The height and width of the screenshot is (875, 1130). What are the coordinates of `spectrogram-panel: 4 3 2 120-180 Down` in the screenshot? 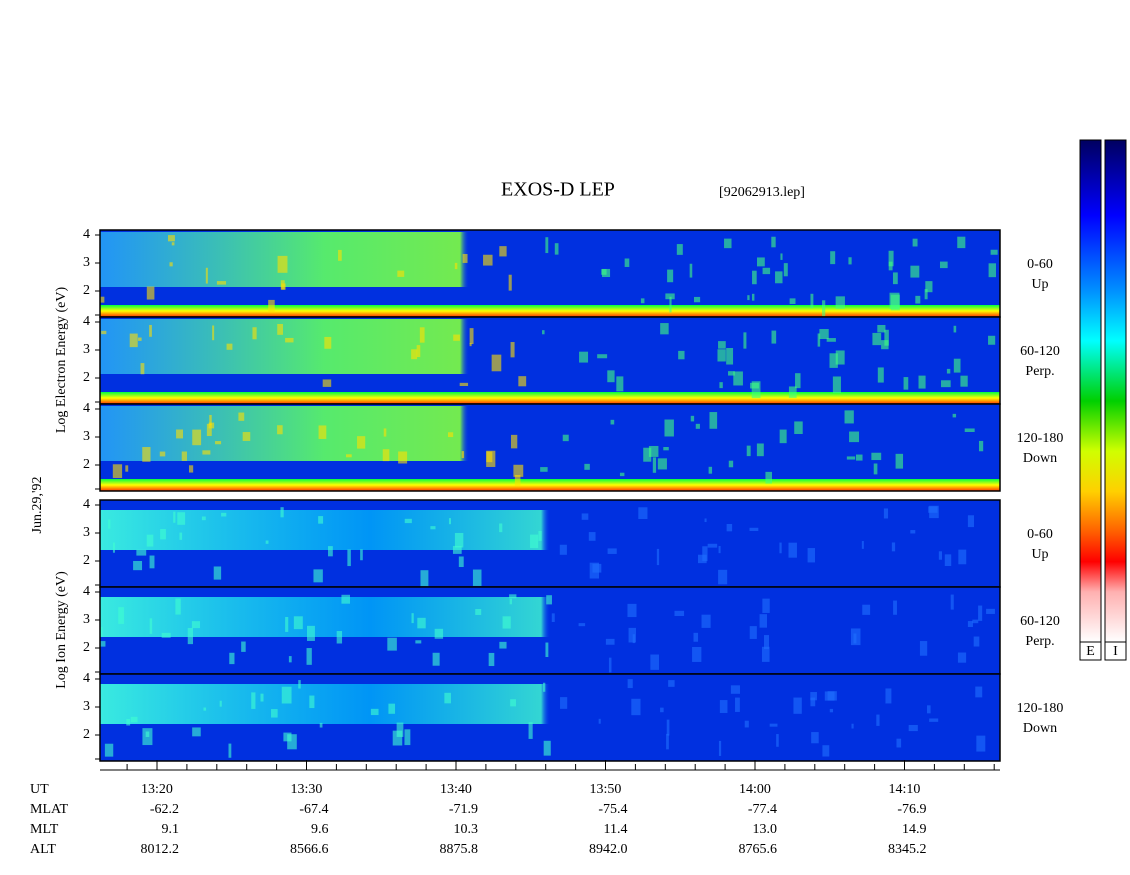 It's located at (573, 446).